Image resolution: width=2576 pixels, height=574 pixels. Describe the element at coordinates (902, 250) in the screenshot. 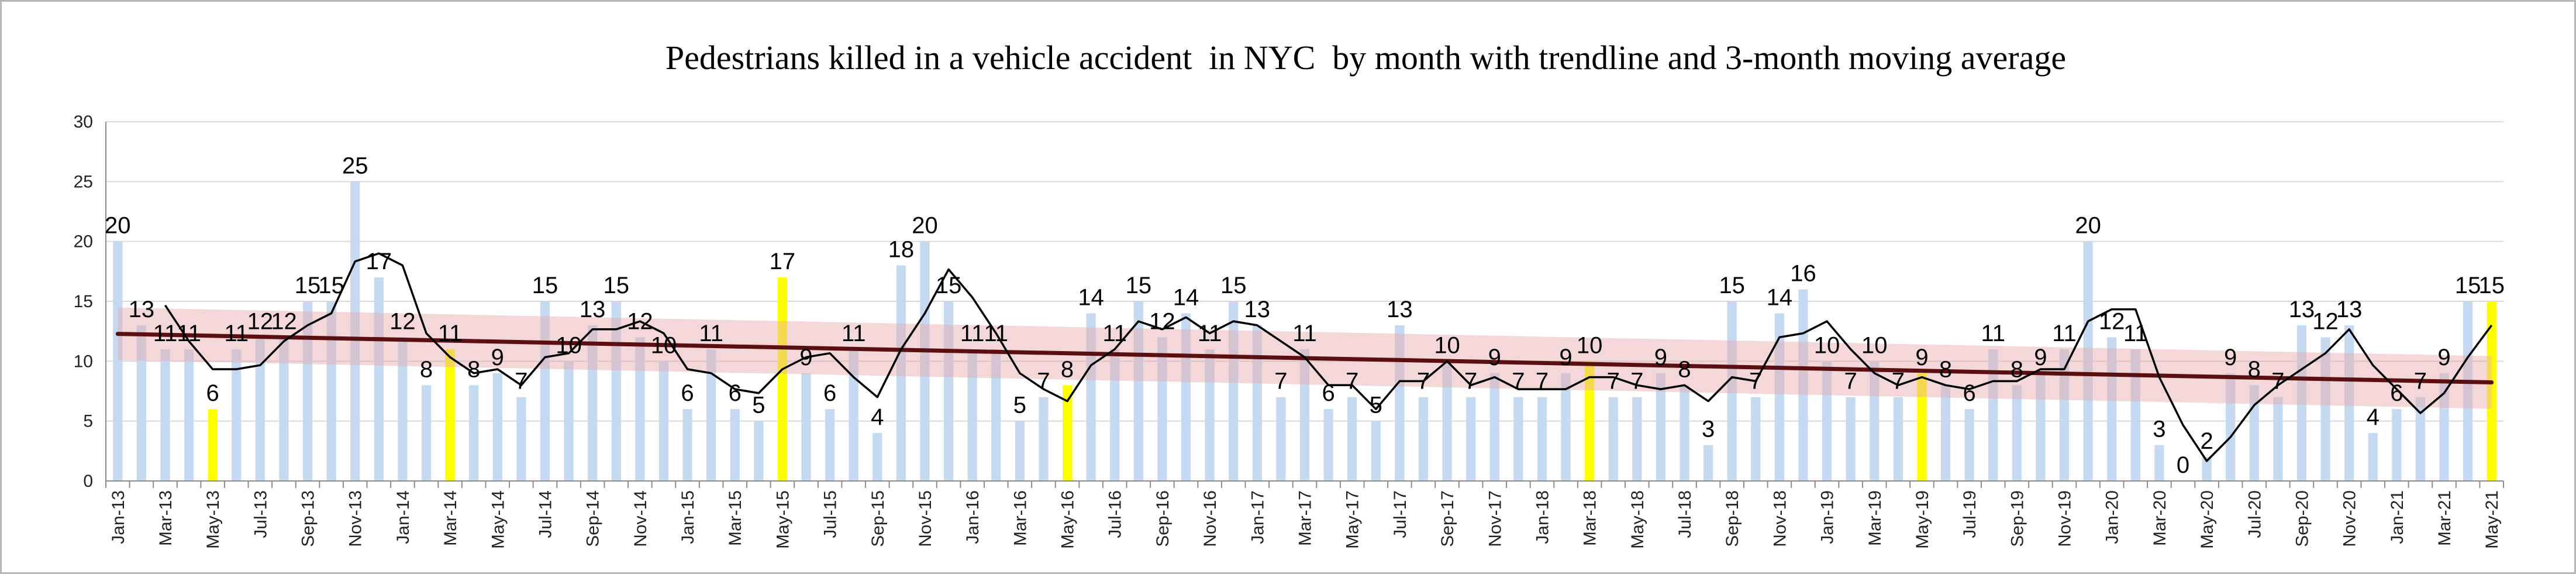

I see `data-label: 18` at that location.